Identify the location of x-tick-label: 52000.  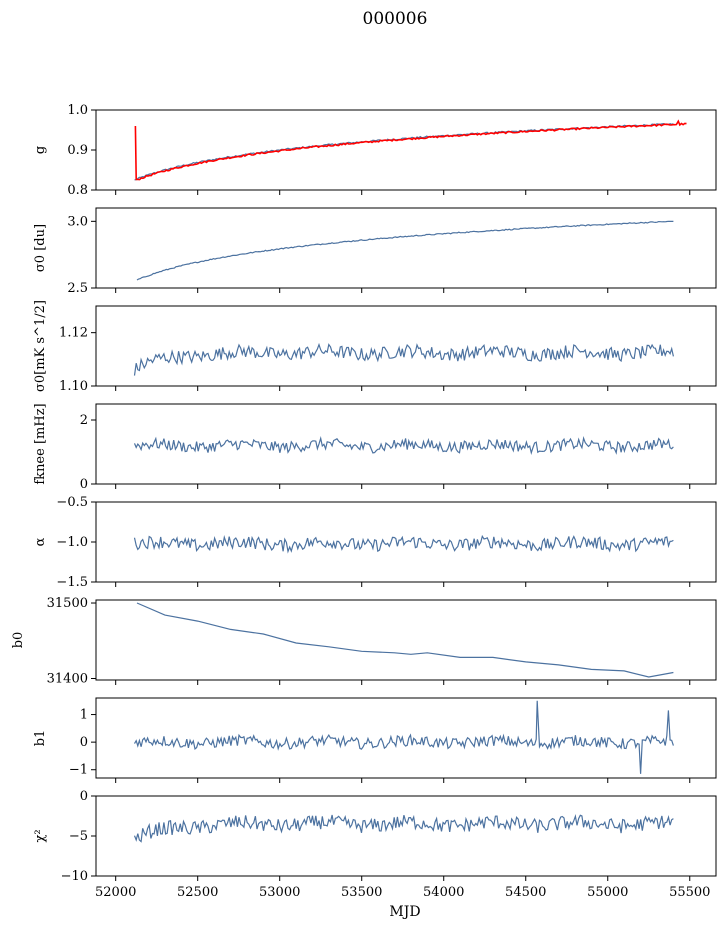
(115, 892).